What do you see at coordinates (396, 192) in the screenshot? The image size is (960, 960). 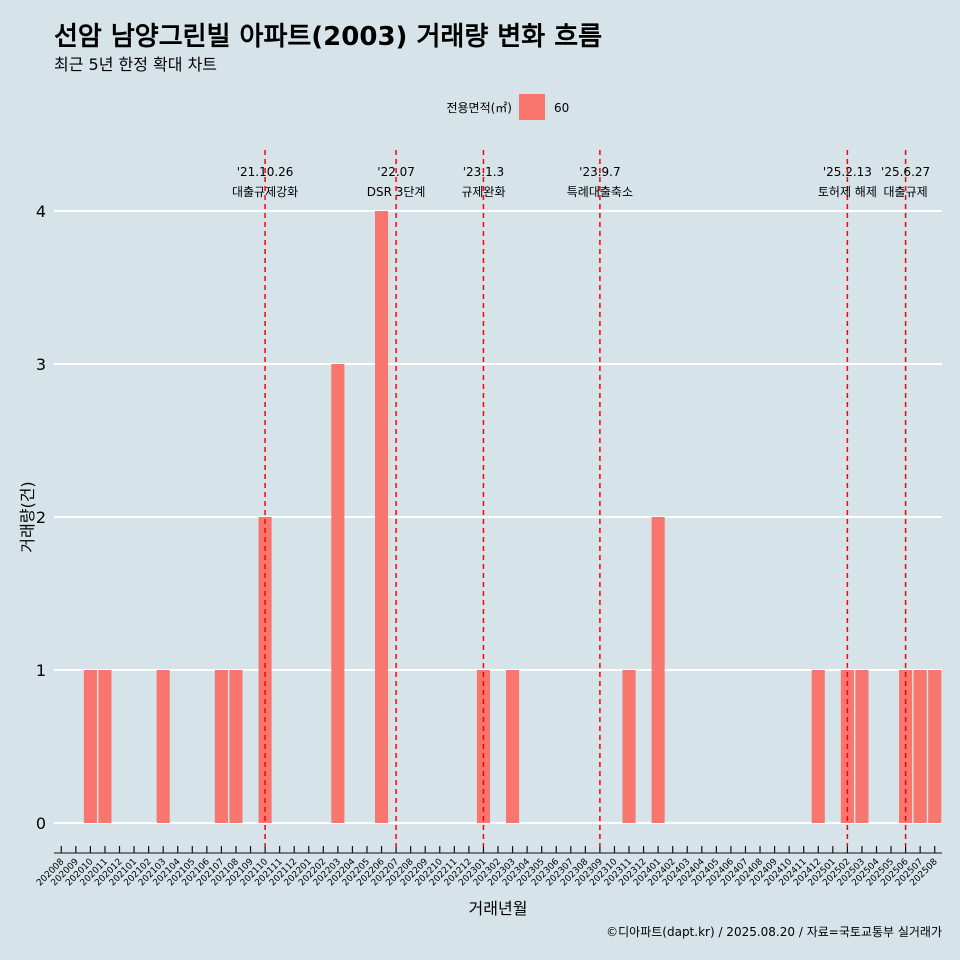 I see `event-label: DSR 3단계` at bounding box center [396, 192].